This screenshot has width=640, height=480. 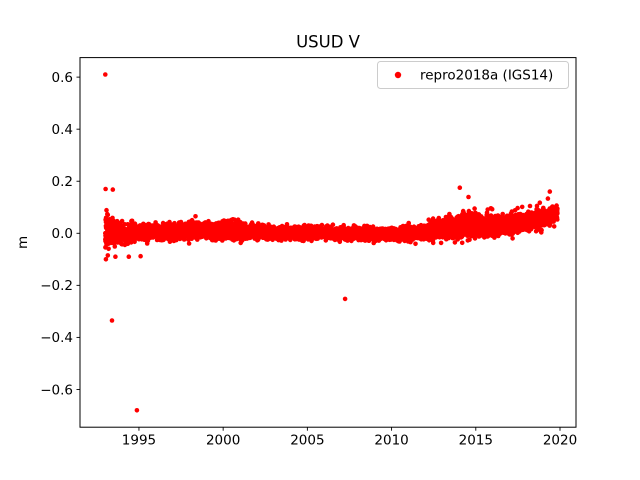 I want to click on y-axis: −0.6−0.4−0.20.00.20.40.6, so click(x=60, y=234).